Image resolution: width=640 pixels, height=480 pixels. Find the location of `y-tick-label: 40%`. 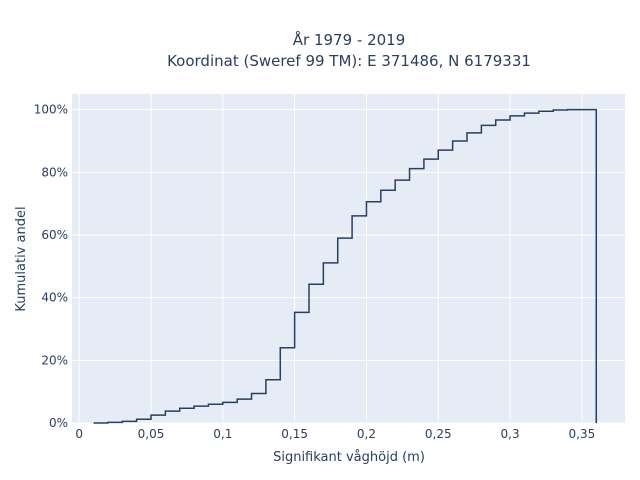

y-tick-label: 40% is located at coordinates (54, 298).